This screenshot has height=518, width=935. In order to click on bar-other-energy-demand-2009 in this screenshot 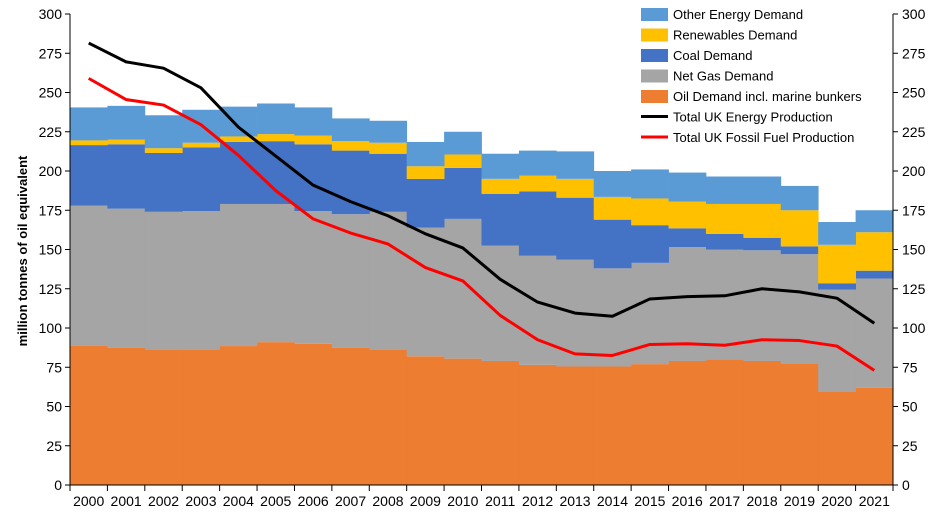, I will do `click(425, 154)`.